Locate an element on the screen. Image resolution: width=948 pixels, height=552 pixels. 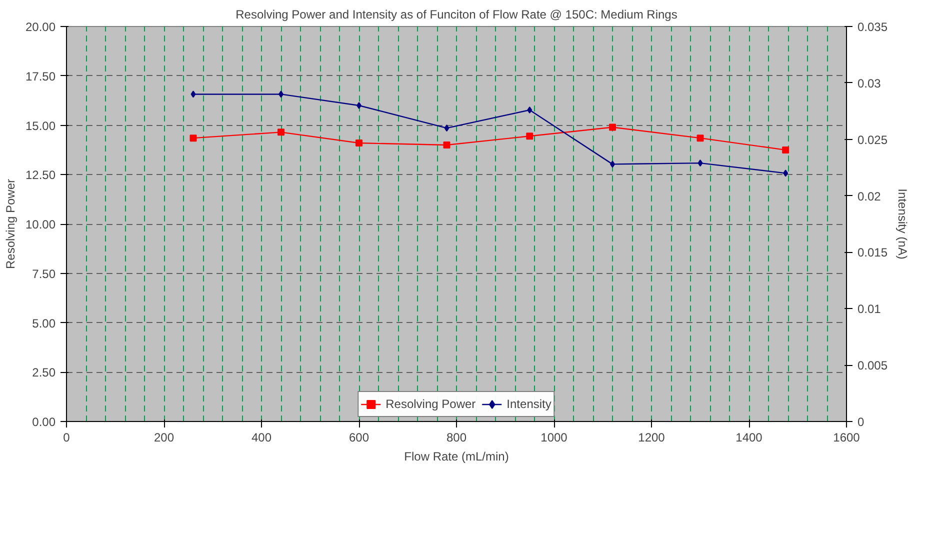
legend-label: Resolving Power is located at coordinates (431, 404).